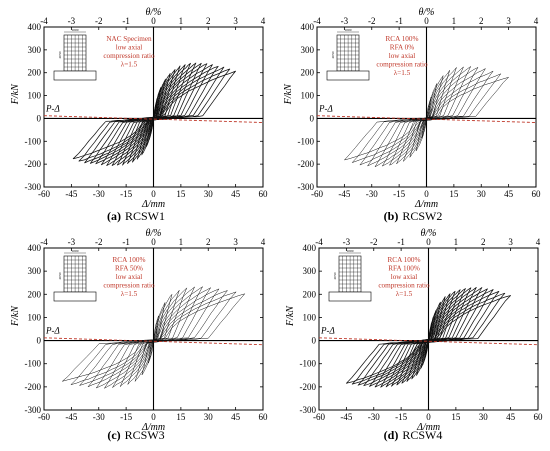 The width and height of the screenshot is (550, 451). Describe the element at coordinates (75, 296) in the screenshot. I see `foundation-beam` at that location.